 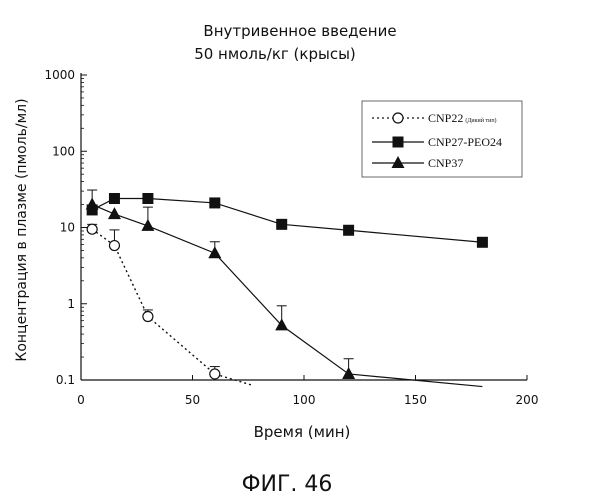 What do you see at coordinates (302, 432) in the screenshot?
I see `x-axis-label: Время (мин)` at bounding box center [302, 432].